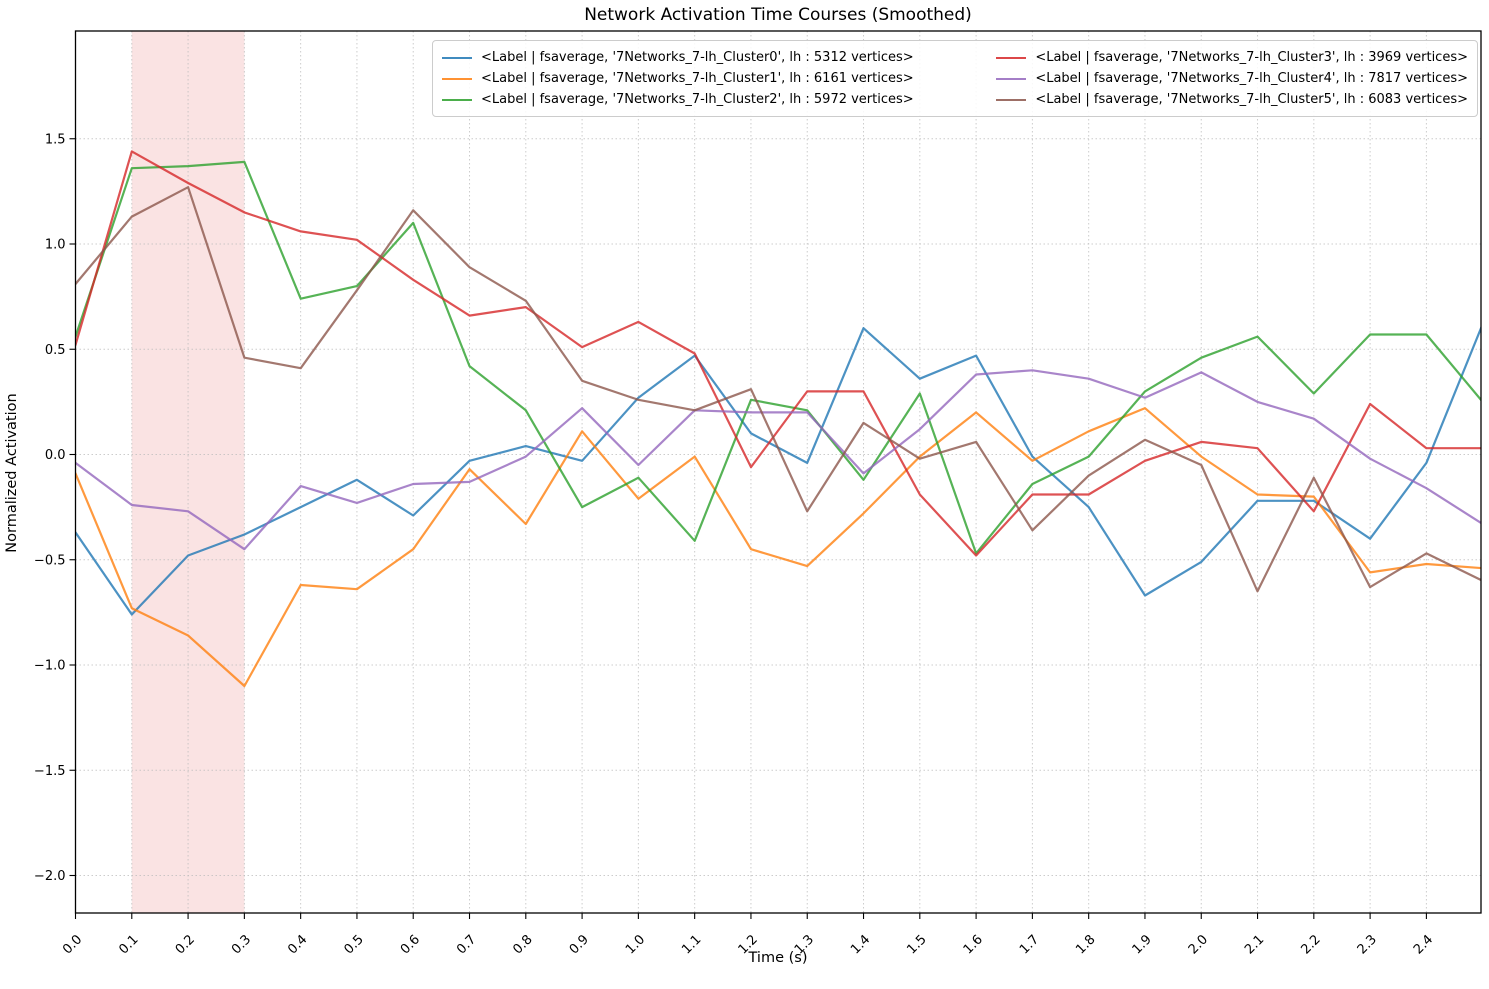 Image resolution: width=1489 pixels, height=989 pixels. Describe the element at coordinates (50, 560) in the screenshot. I see `y-tick-label: −0.5` at that location.